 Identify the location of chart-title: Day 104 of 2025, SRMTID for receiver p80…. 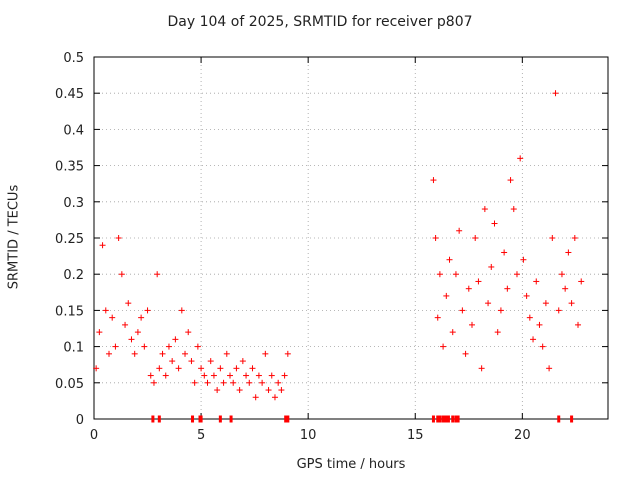
(320, 22).